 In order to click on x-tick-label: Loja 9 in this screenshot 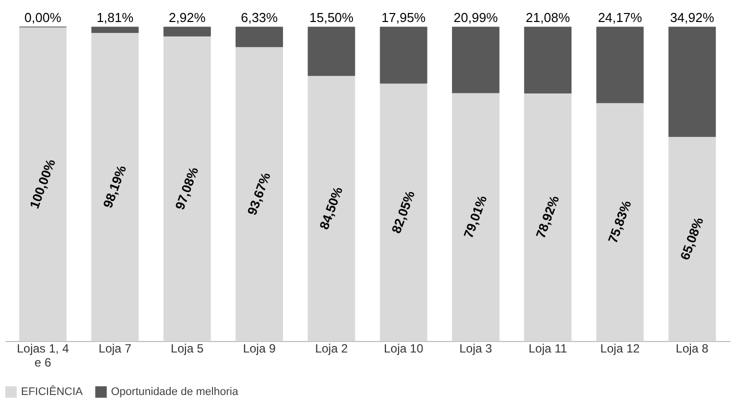, I will do `click(259, 349)`.